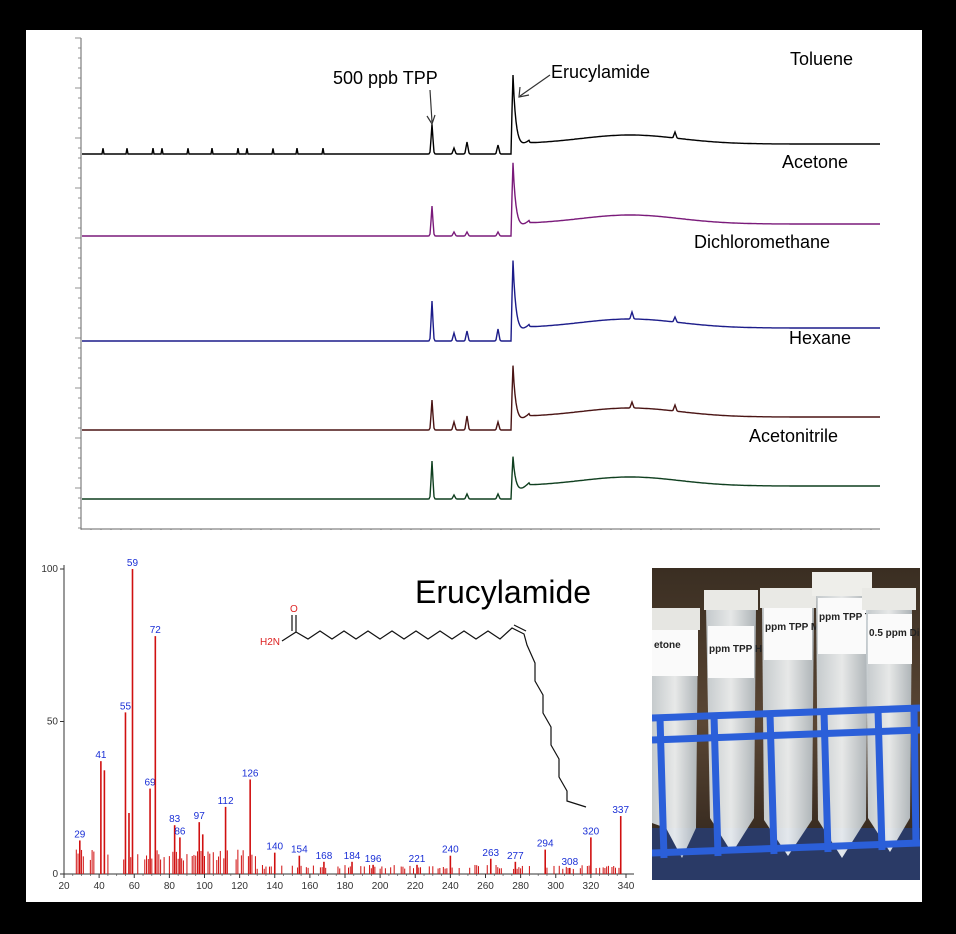 The width and height of the screenshot is (956, 934). I want to click on series-label-toluene: Toluene, so click(821, 59).